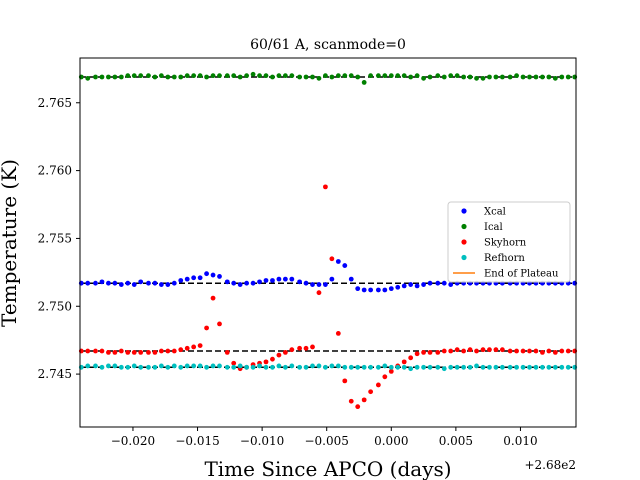 Image resolution: width=640 pixels, height=480 pixels. What do you see at coordinates (55, 238) in the screenshot?
I see `y-tick-label: 2.755` at bounding box center [55, 238].